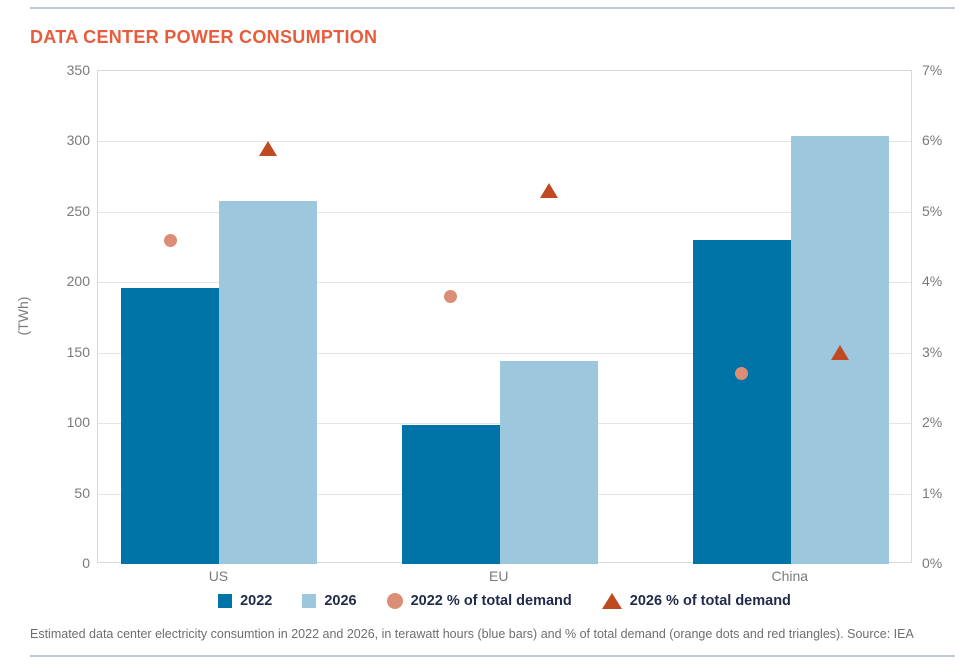 This screenshot has width=972, height=671. What do you see at coordinates (170, 425) in the screenshot?
I see `bar-2022-us` at bounding box center [170, 425].